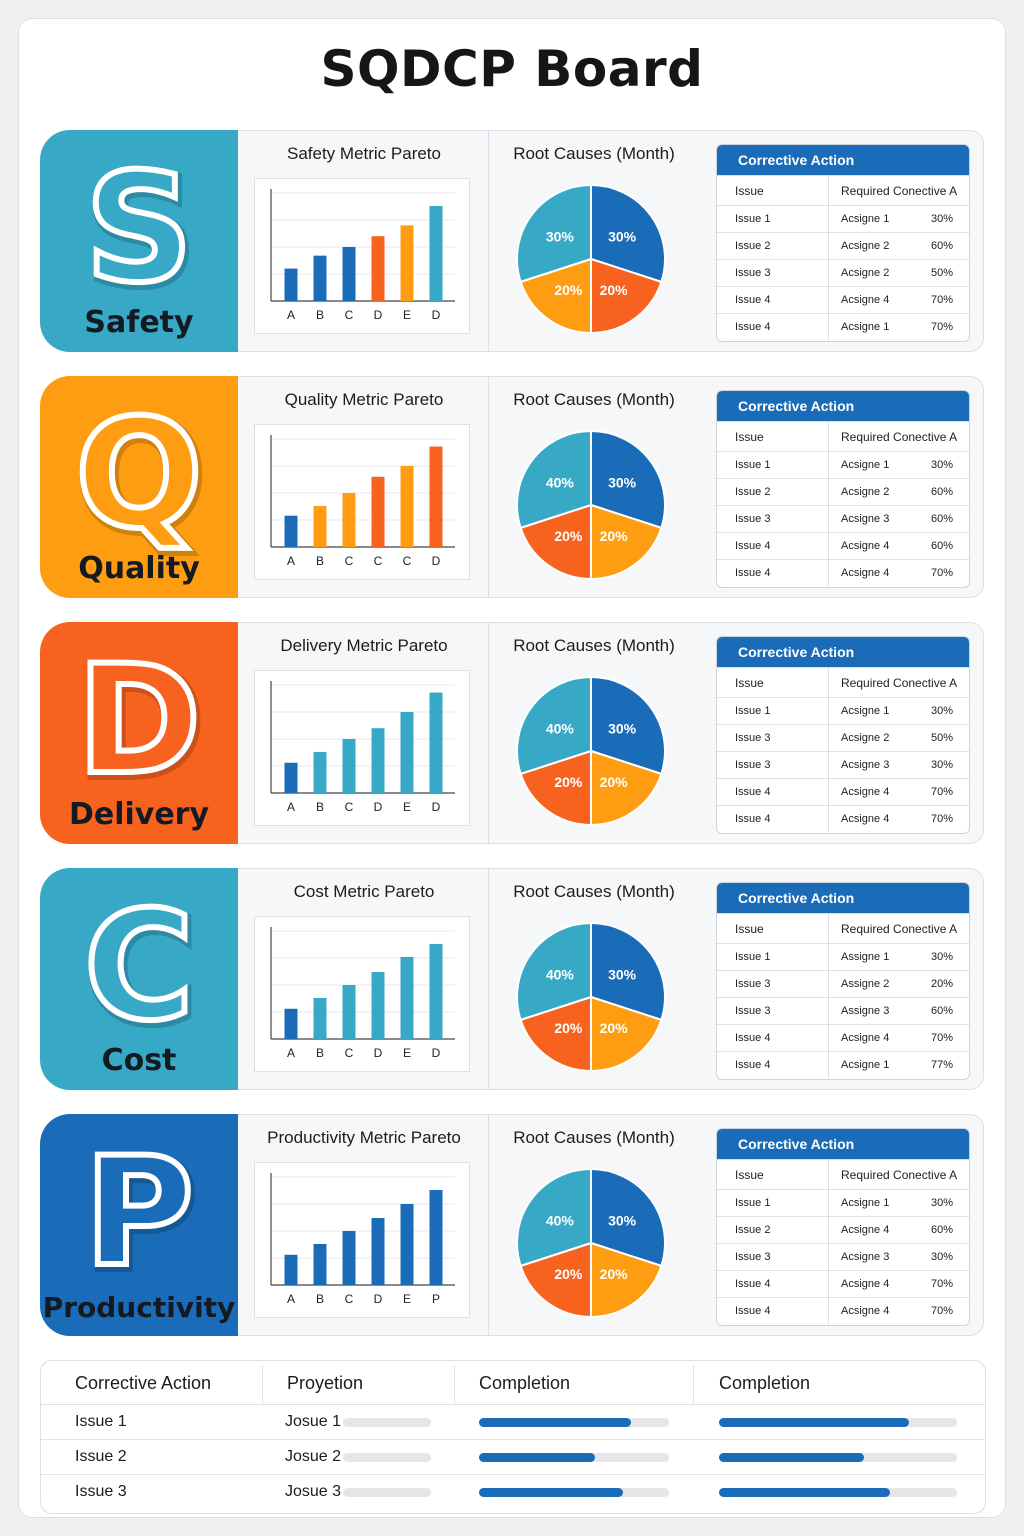 This screenshot has height=1536, width=1024. I want to click on col-issue: Issue, so click(773, 436).